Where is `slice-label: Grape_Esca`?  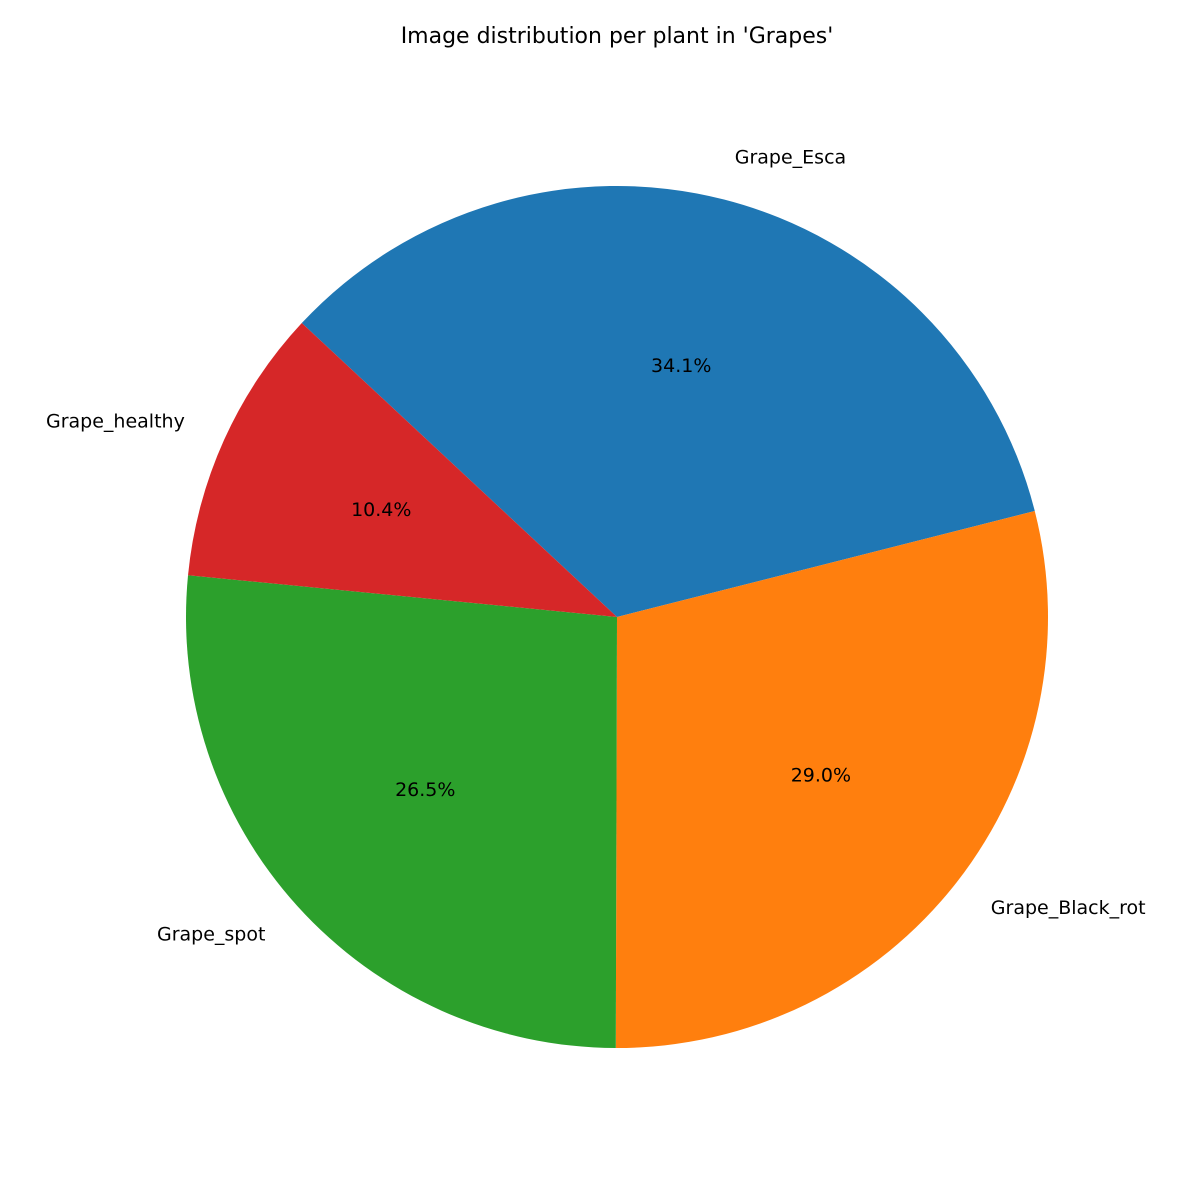
slice-label: Grape_Esca is located at coordinates (790, 157).